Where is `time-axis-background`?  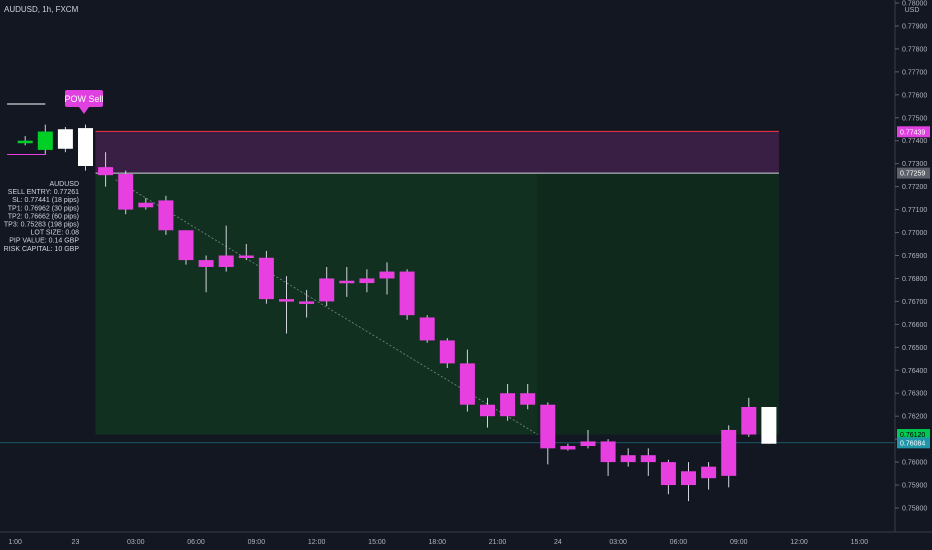 time-axis-background is located at coordinates (466, 541).